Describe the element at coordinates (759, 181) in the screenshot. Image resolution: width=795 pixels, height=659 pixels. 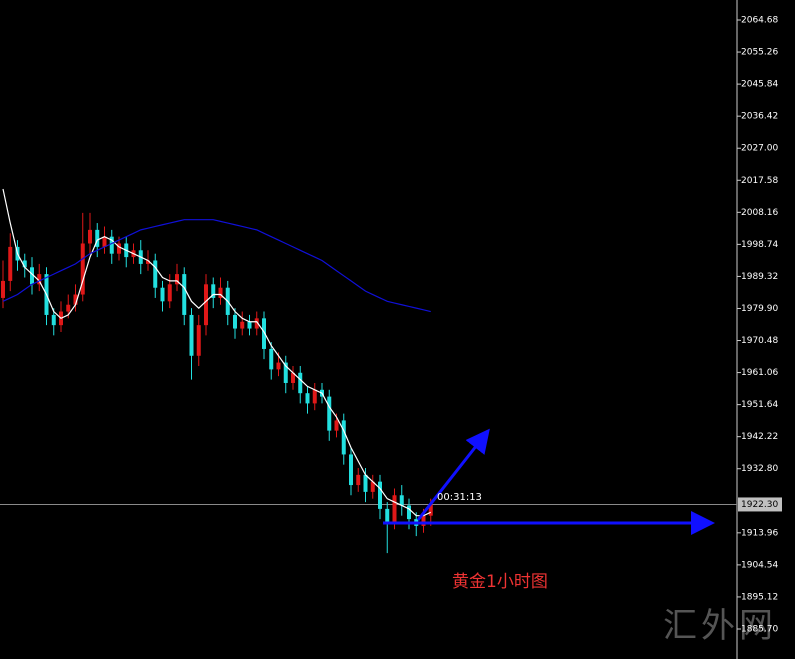
I see `y-tick-label: 2017.58` at that location.